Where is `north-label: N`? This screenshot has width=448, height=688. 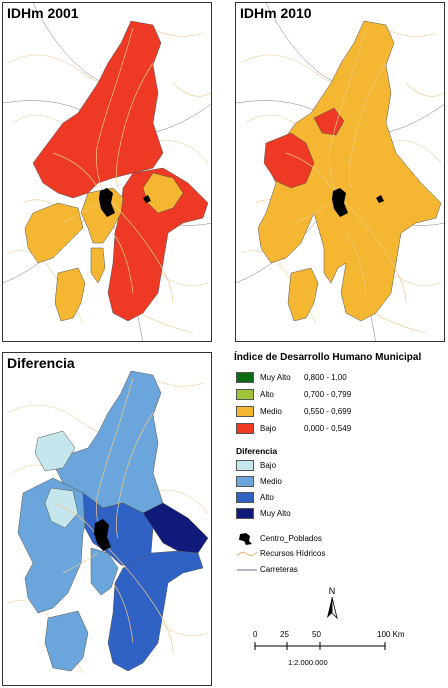 north-label: N is located at coordinates (332, 591).